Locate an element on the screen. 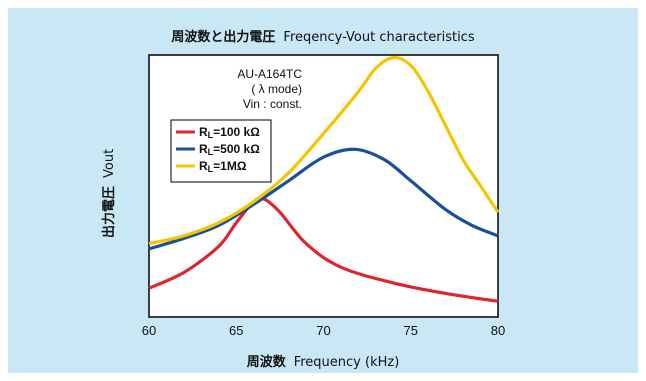 The height and width of the screenshot is (381, 646). annotation-vin: Vin : const. is located at coordinates (272, 104).